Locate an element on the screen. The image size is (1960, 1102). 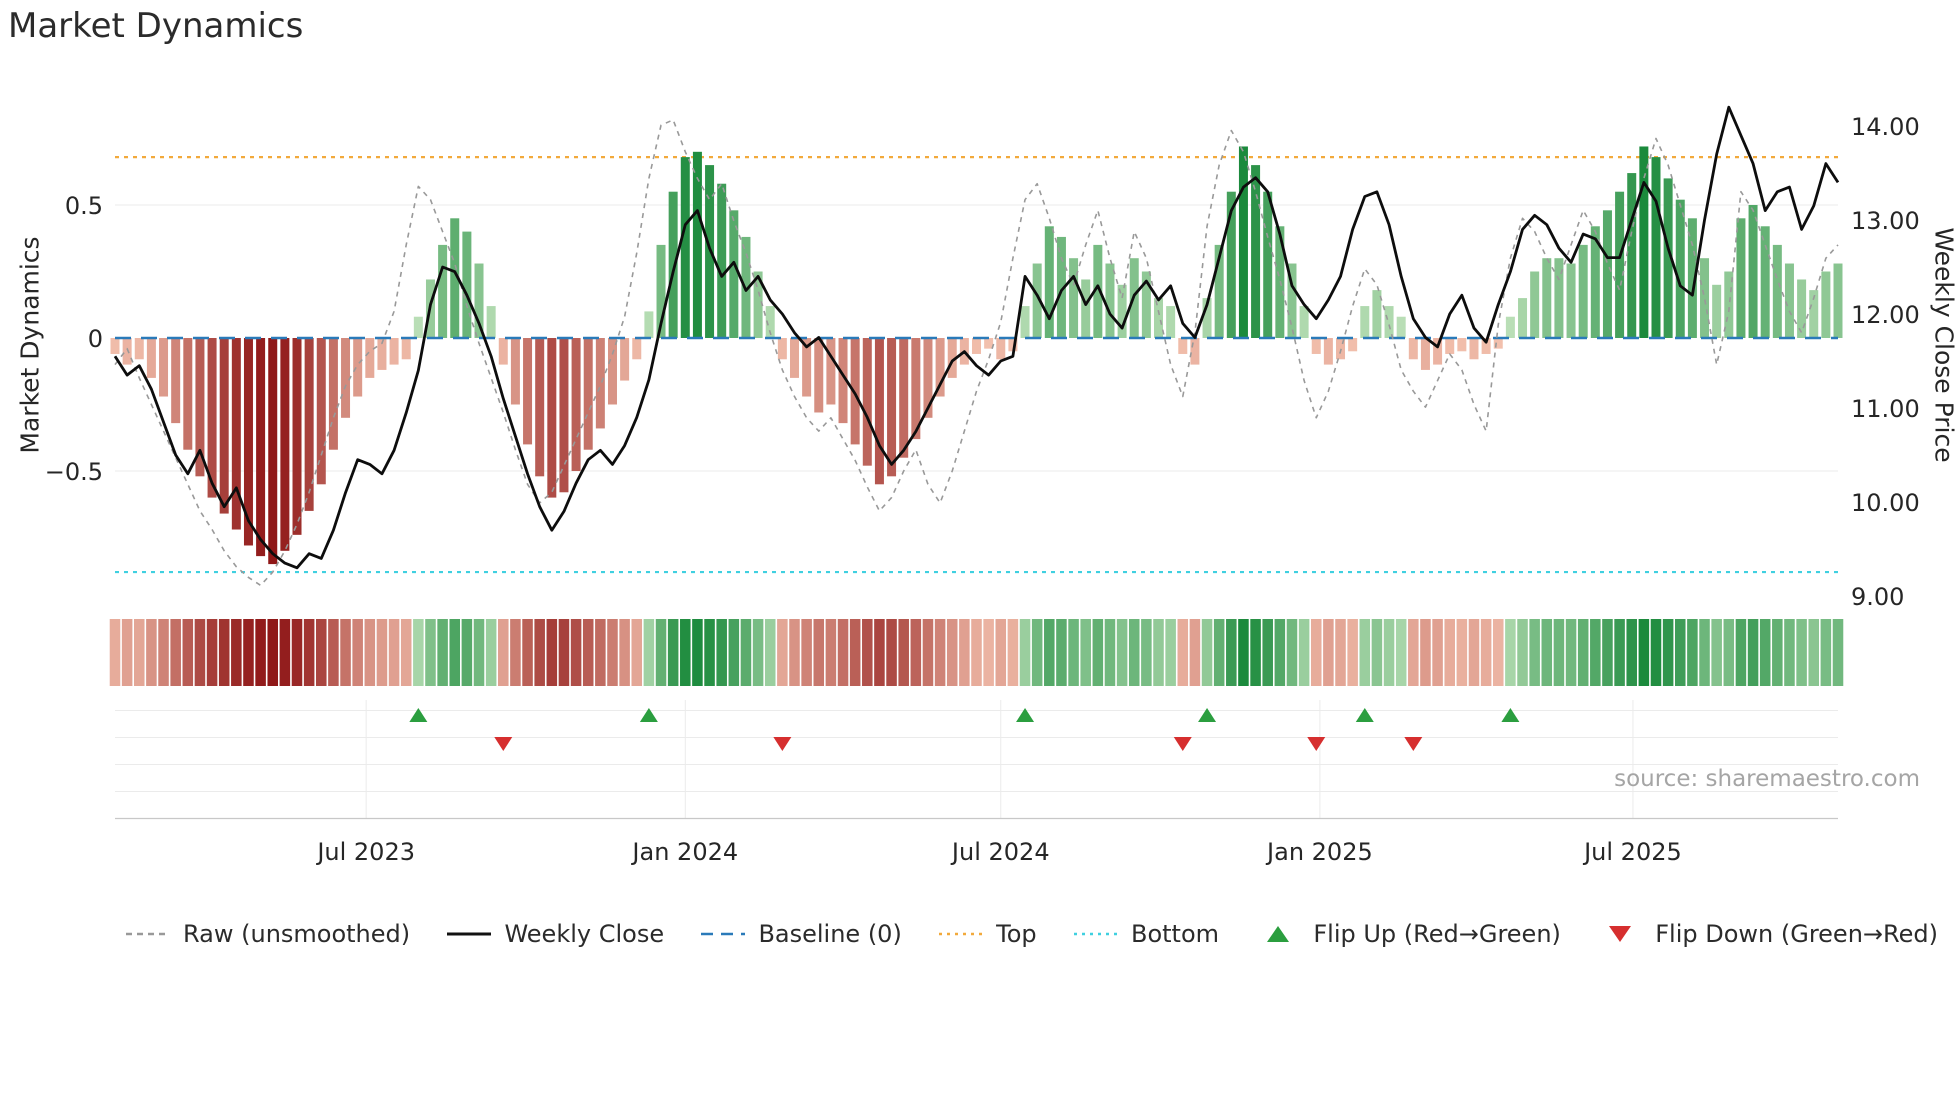
legend-dashed-icon is located at coordinates (148, 934).